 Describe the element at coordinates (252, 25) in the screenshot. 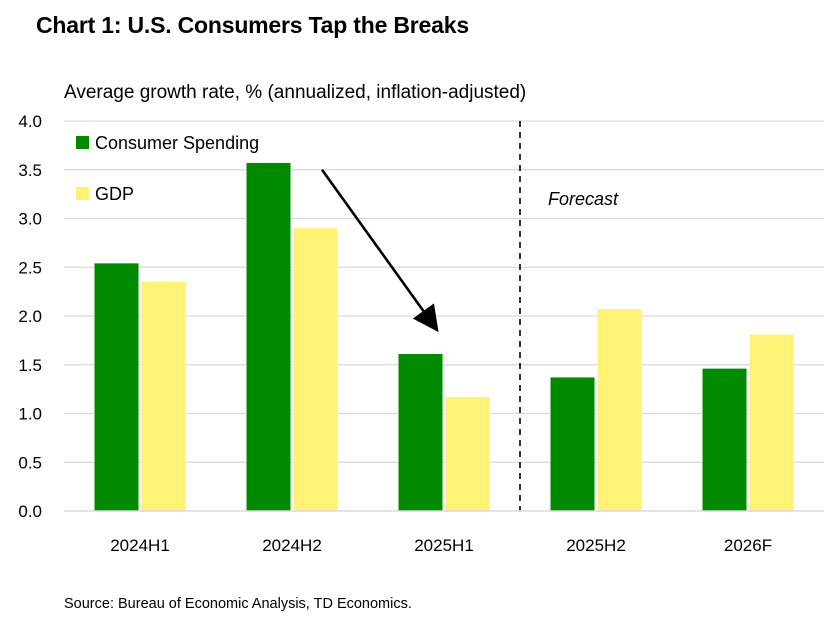

I see `chart-title: Chart 1: U.S. Consumers Tap the Breaks` at that location.